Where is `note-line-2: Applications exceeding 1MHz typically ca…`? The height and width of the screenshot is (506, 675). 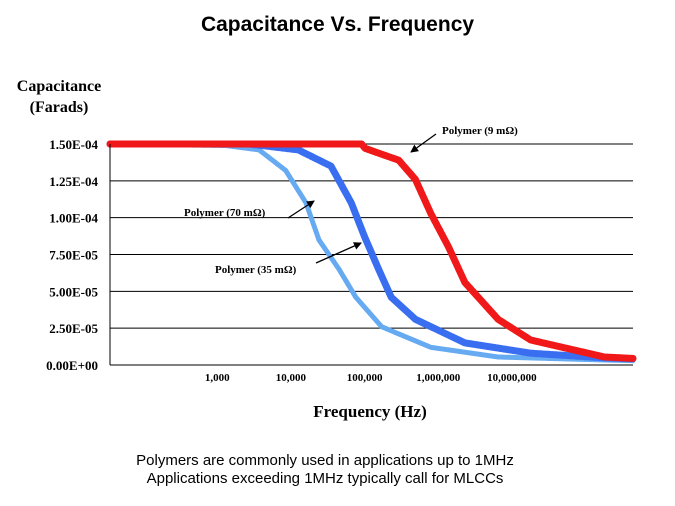
note-line-2: Applications exceeding 1MHz typically ca… is located at coordinates (325, 478).